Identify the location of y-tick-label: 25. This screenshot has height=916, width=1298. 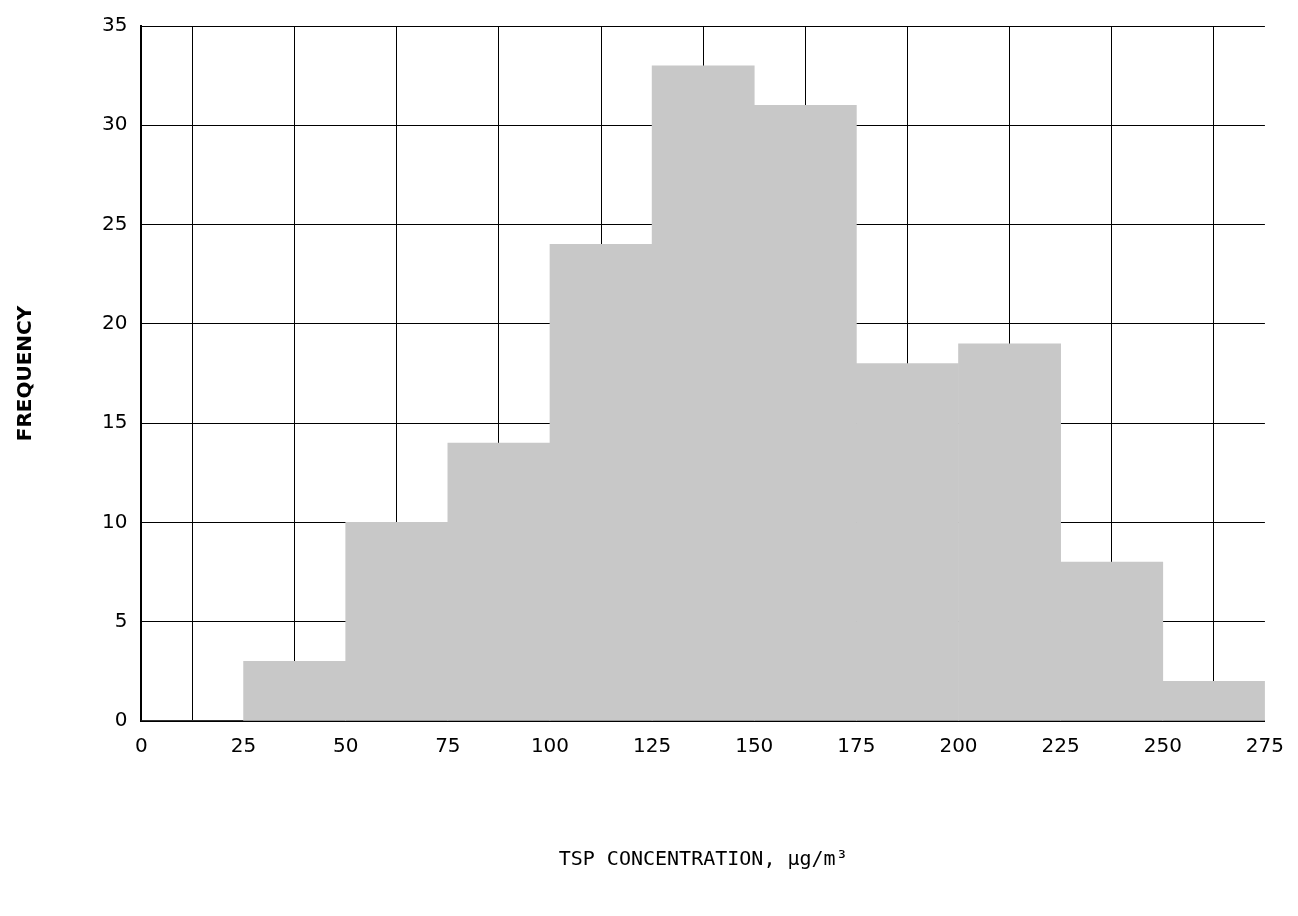
(115, 222).